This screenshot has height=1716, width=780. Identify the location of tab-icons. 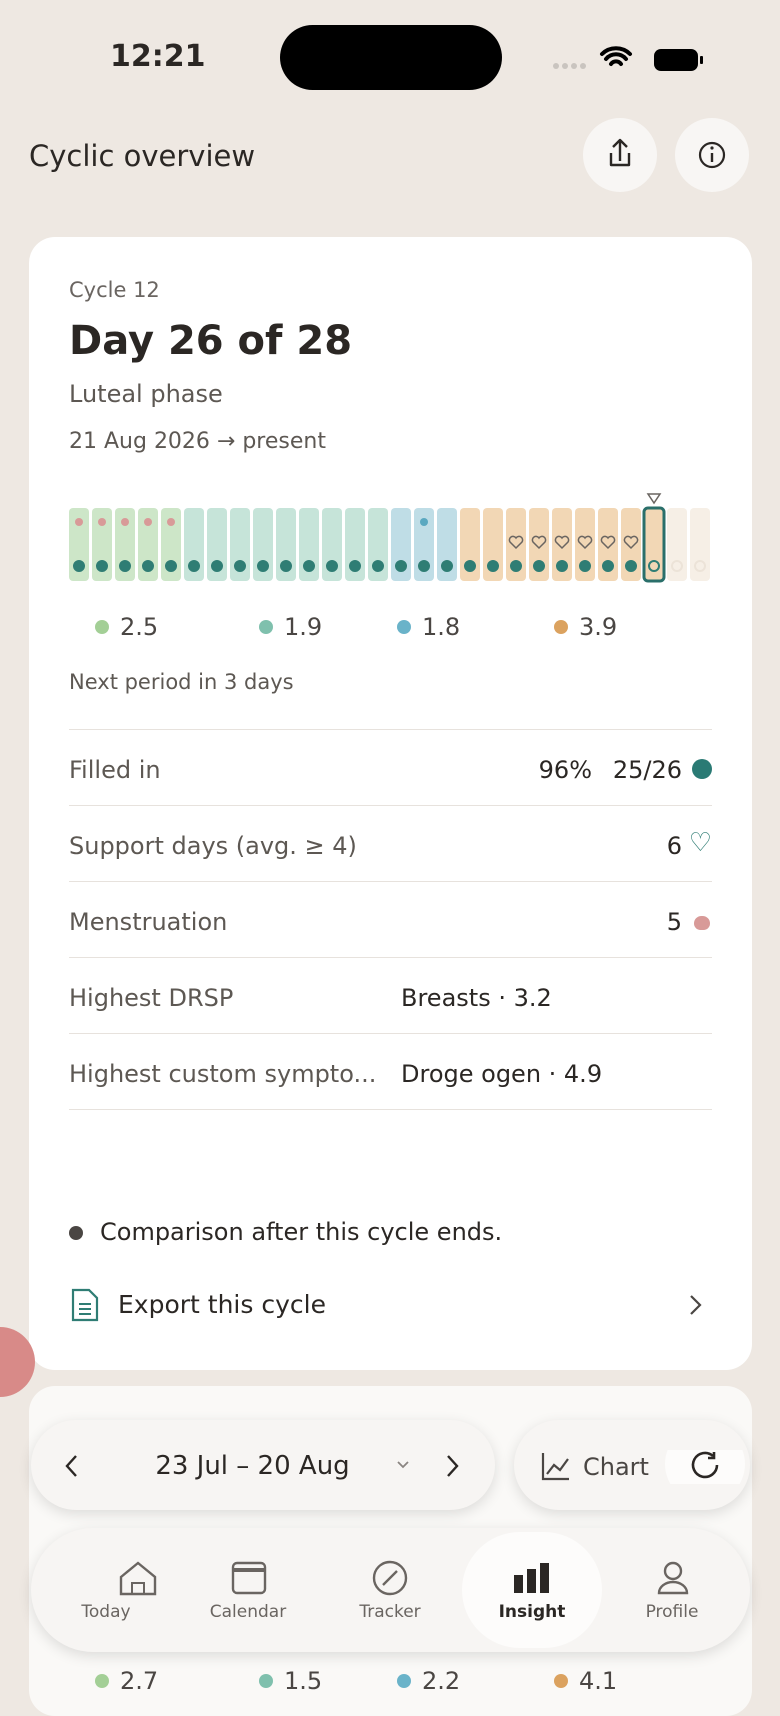
(404, 1578).